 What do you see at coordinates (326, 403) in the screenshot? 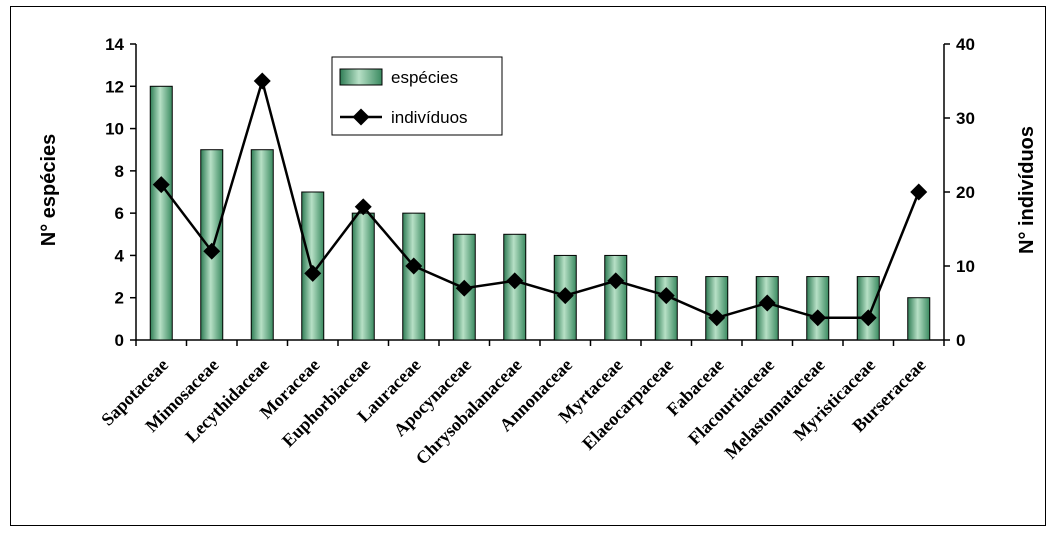
I see `category-label: Euphorbiaceae` at bounding box center [326, 403].